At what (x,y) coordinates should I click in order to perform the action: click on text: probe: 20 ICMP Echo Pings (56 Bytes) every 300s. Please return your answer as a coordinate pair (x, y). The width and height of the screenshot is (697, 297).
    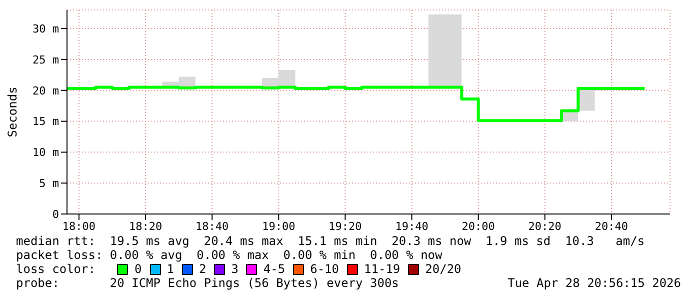
    Looking at the image, I should click on (207, 283).